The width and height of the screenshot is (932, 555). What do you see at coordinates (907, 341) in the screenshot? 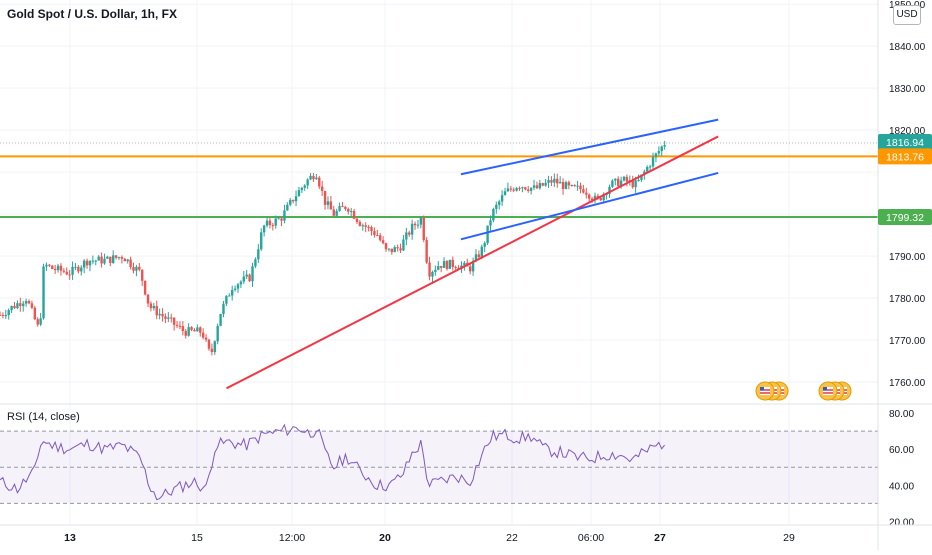
I see `price-tick-label: 1770.00` at bounding box center [907, 341].